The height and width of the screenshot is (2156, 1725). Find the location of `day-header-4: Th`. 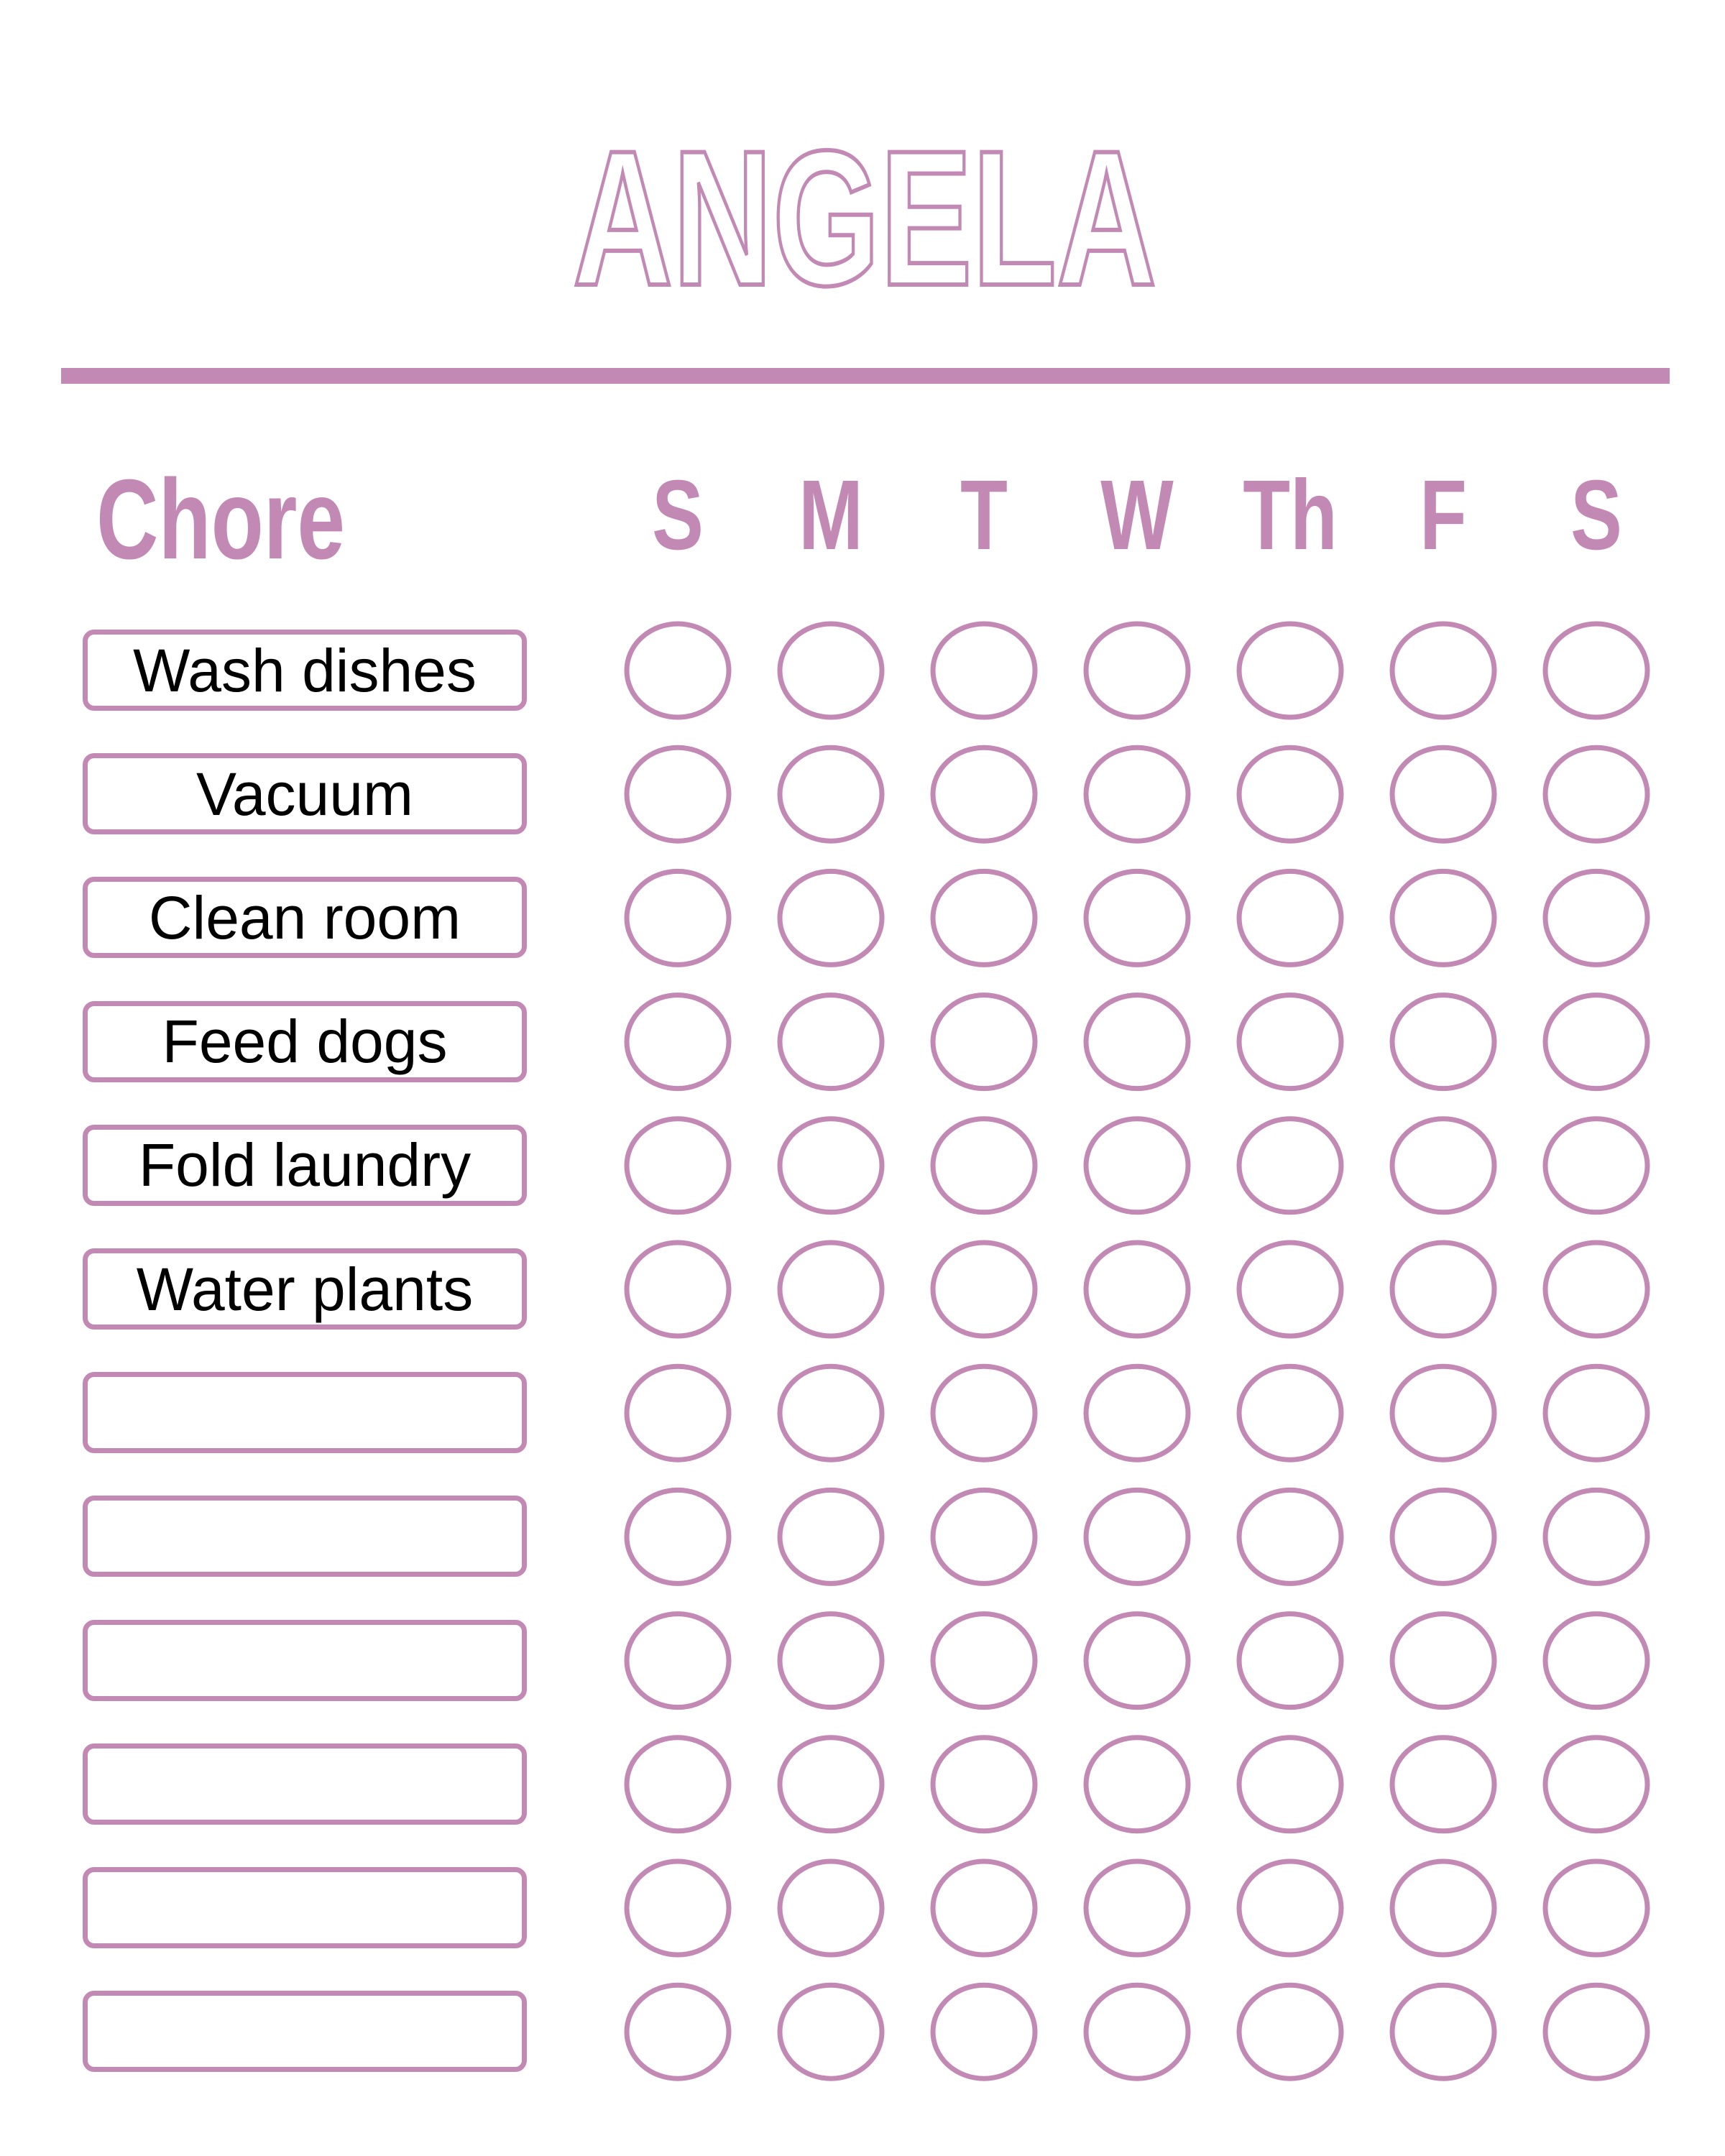

day-header-4: Th is located at coordinates (1290, 515).